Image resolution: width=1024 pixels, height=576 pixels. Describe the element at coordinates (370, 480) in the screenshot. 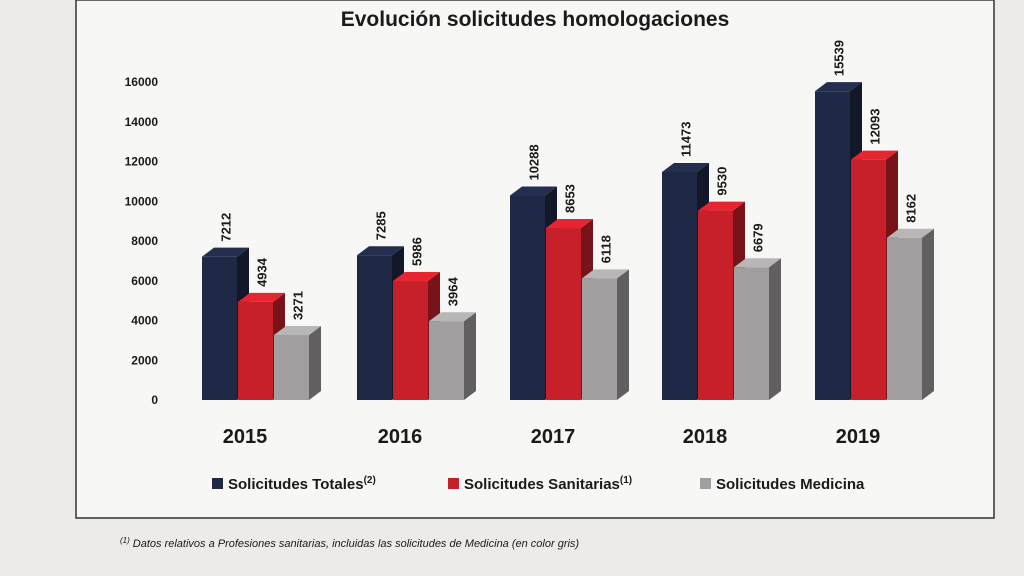

I see `legend-note: (2)` at that location.